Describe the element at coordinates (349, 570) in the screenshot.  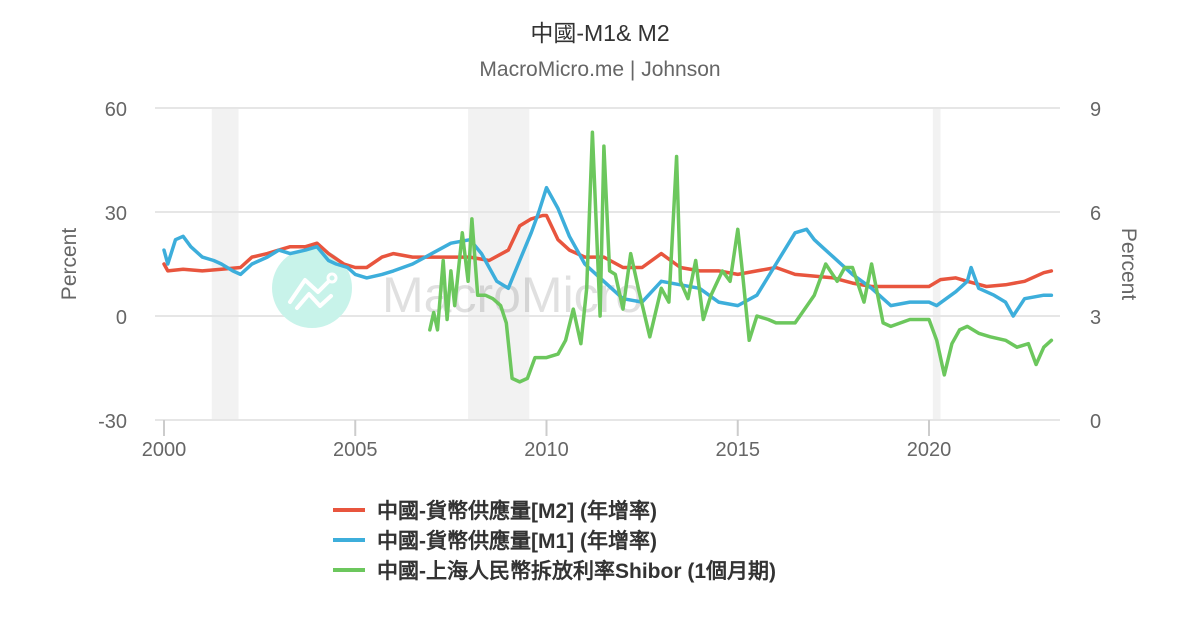
I see `legend-swatch-shibor` at that location.